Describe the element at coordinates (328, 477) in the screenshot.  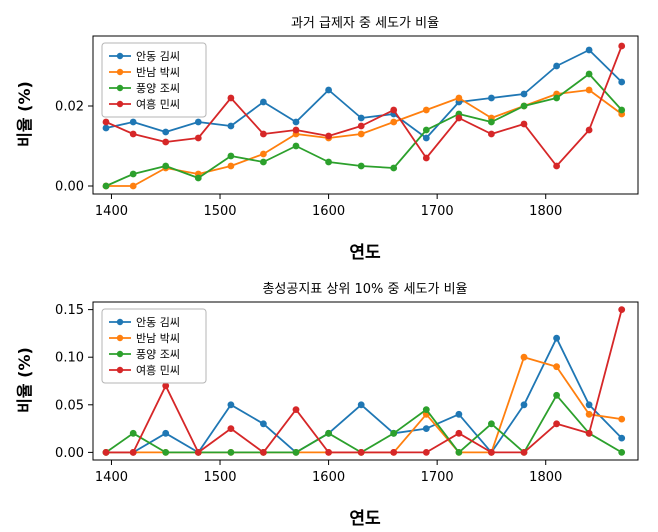
I see `x-tick-label: 1600` at that location.